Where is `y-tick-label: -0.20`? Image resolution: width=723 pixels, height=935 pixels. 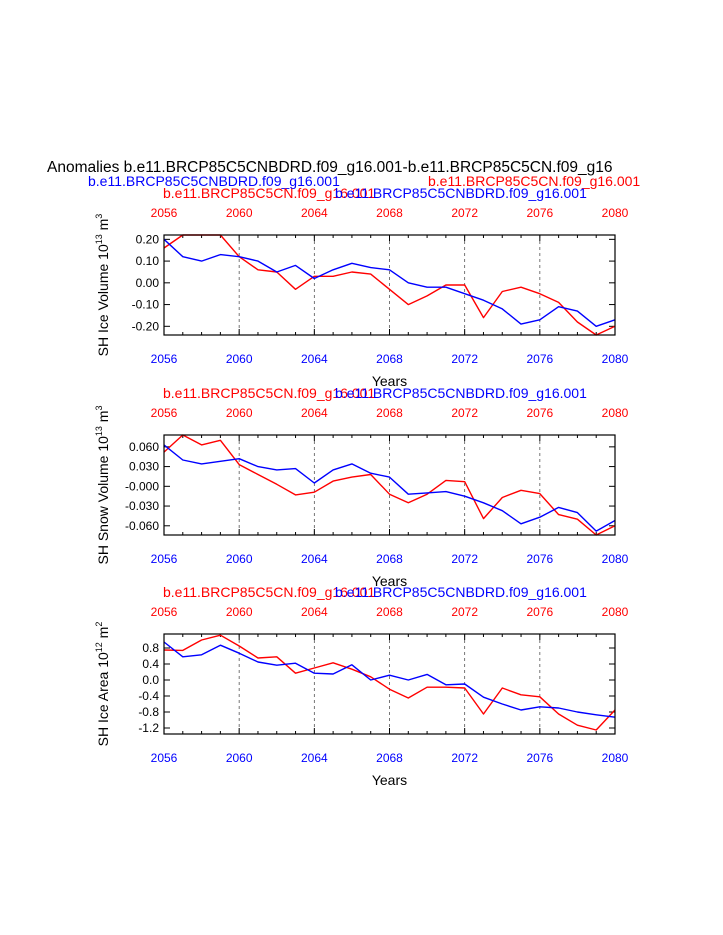
y-tick-label: -0.20 is located at coordinates (146, 326).